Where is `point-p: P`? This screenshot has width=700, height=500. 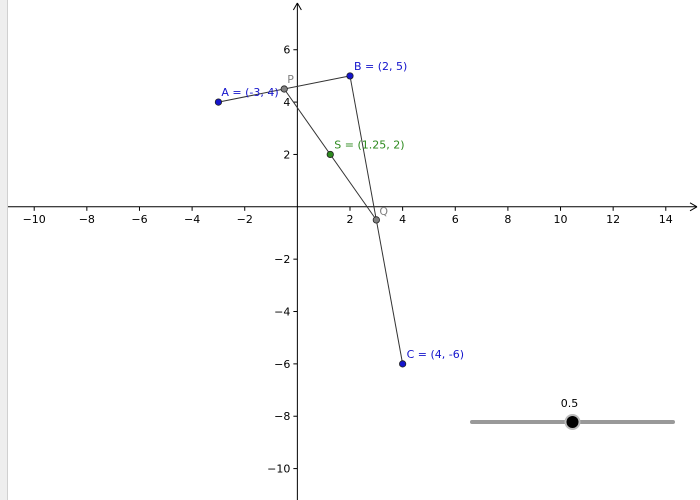 point-p: P is located at coordinates (287, 83).